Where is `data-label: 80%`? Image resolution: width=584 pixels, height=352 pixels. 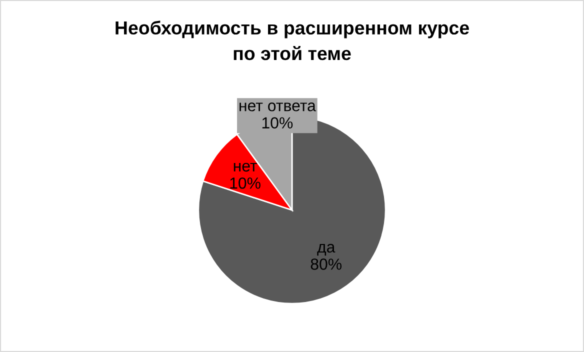 data-label: 80% is located at coordinates (326, 264).